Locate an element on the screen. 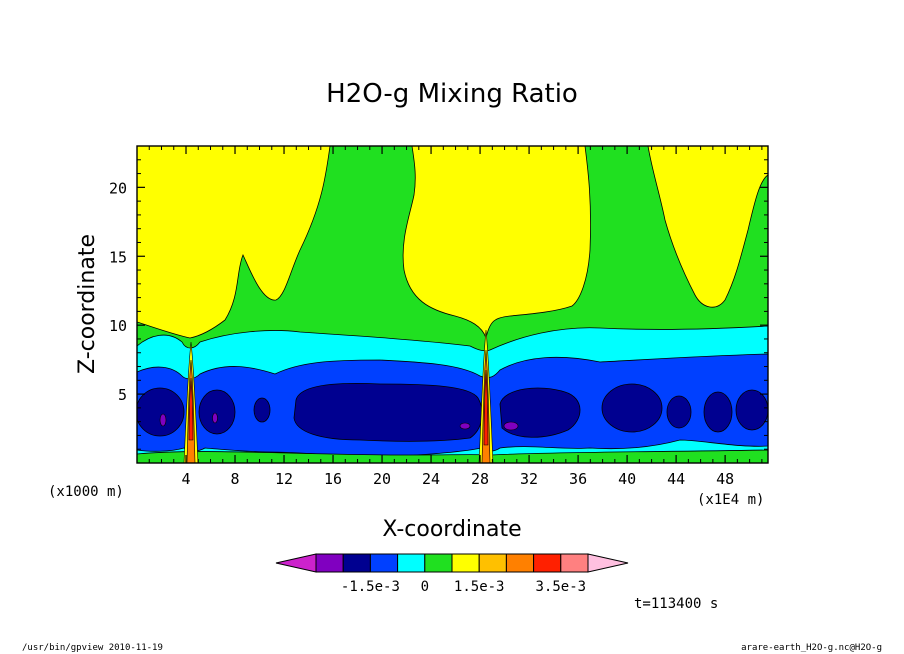 Image resolution: width=904 pixels, height=654 pixels. minimum-purple-spots is located at coordinates (339, 421).